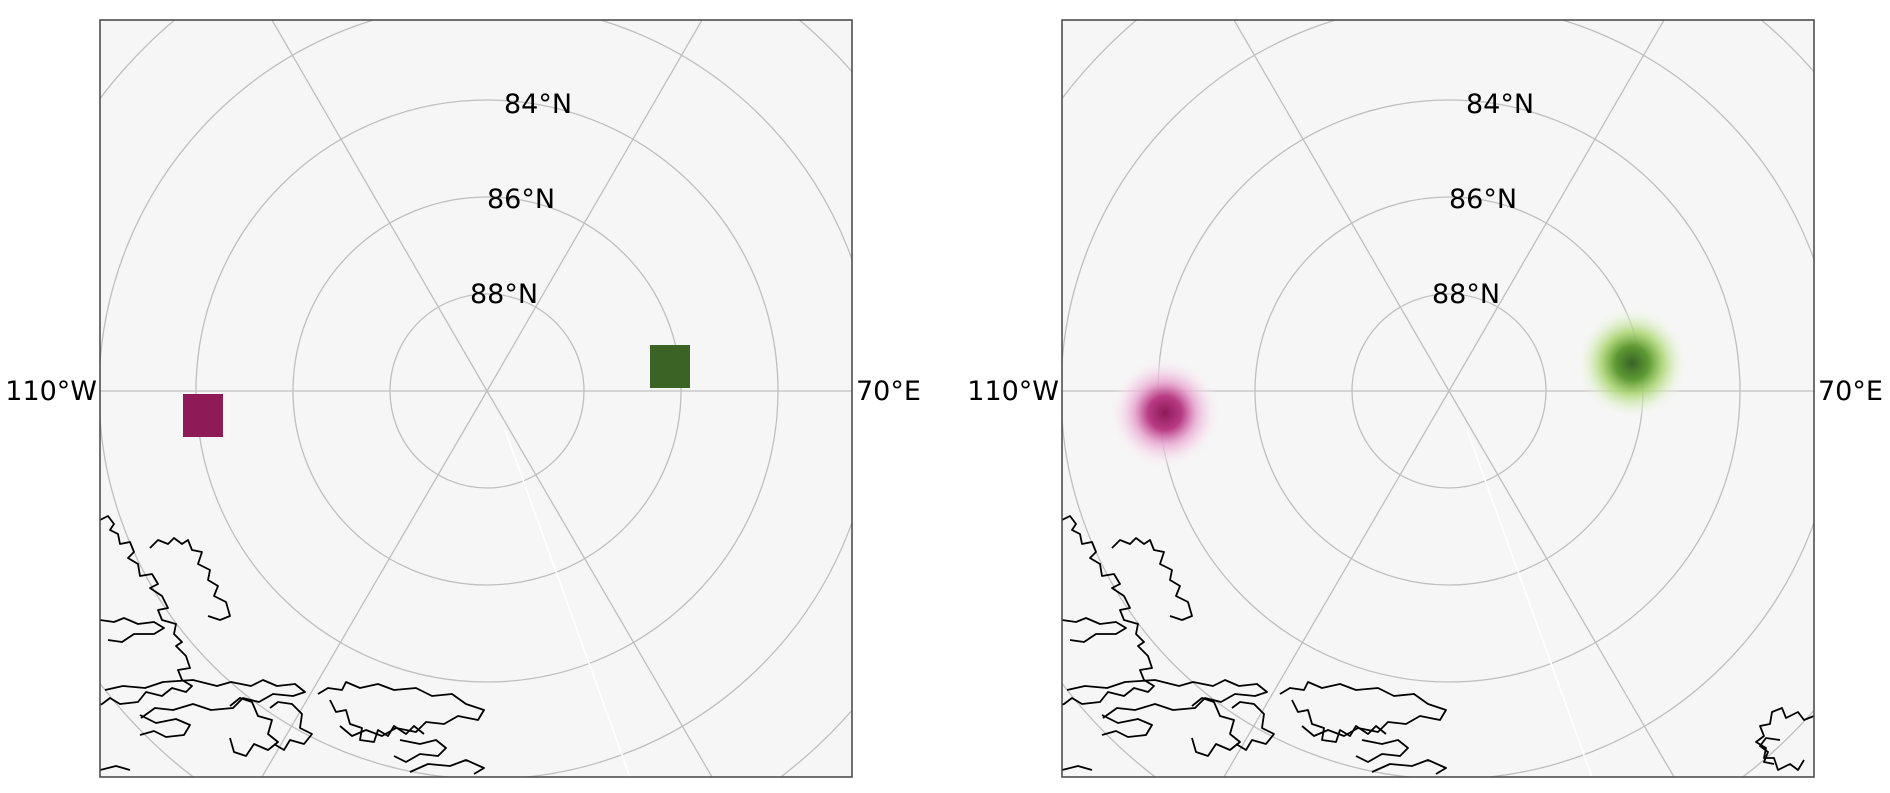 The height and width of the screenshot is (793, 1890). I want to click on green-box, so click(670, 366).